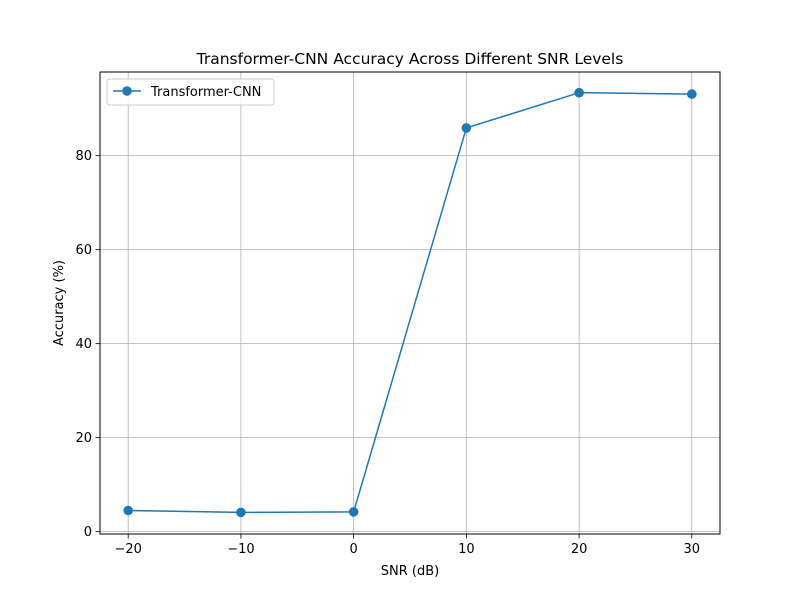 The height and width of the screenshot is (600, 800). What do you see at coordinates (692, 549) in the screenshot?
I see `x-tick-label: 30` at bounding box center [692, 549].